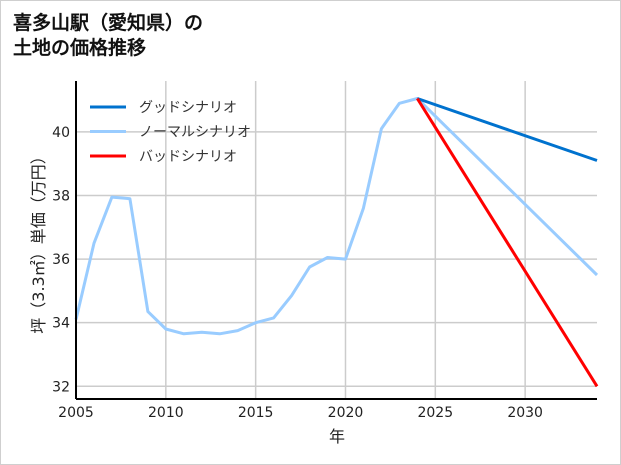 The width and height of the screenshot is (621, 465). What do you see at coordinates (80, 48) in the screenshot?
I see `chart-title-line-2: 土地の価格推移` at bounding box center [80, 48].